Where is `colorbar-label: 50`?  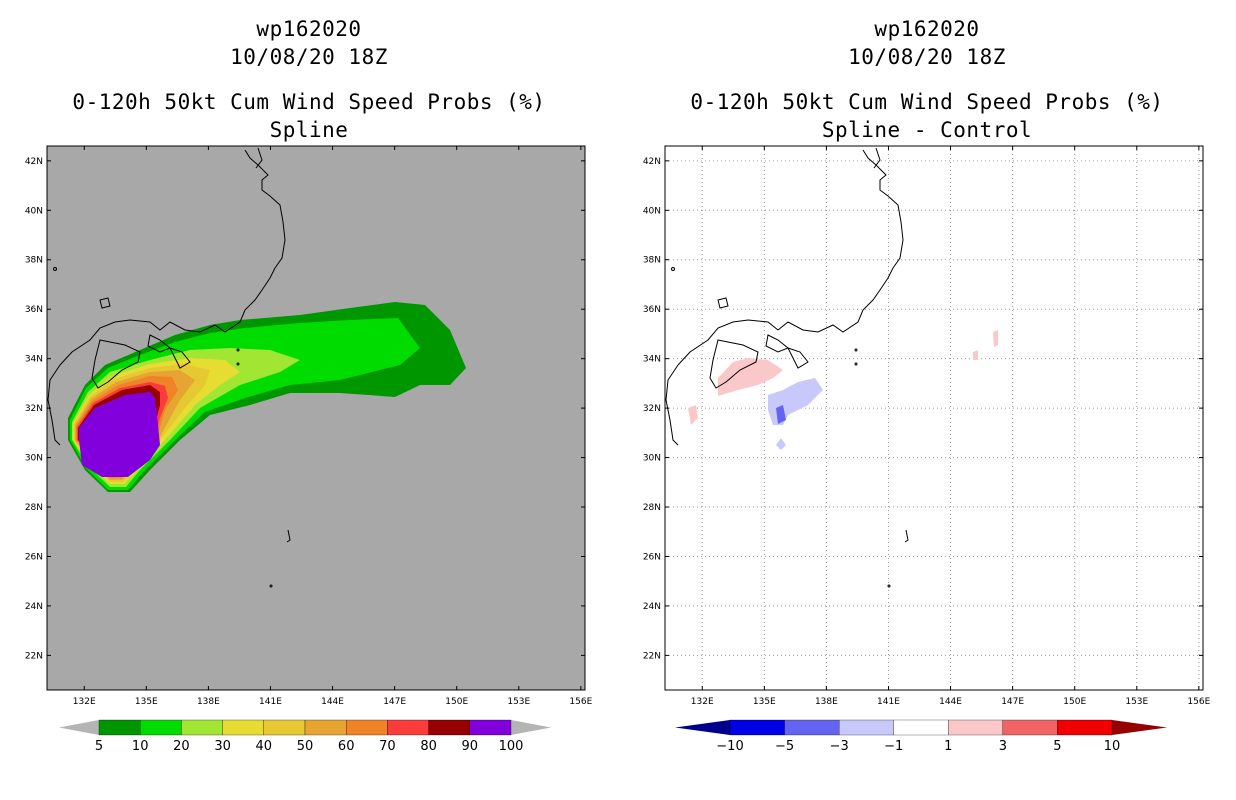
colorbar-label: 50 is located at coordinates (305, 746).